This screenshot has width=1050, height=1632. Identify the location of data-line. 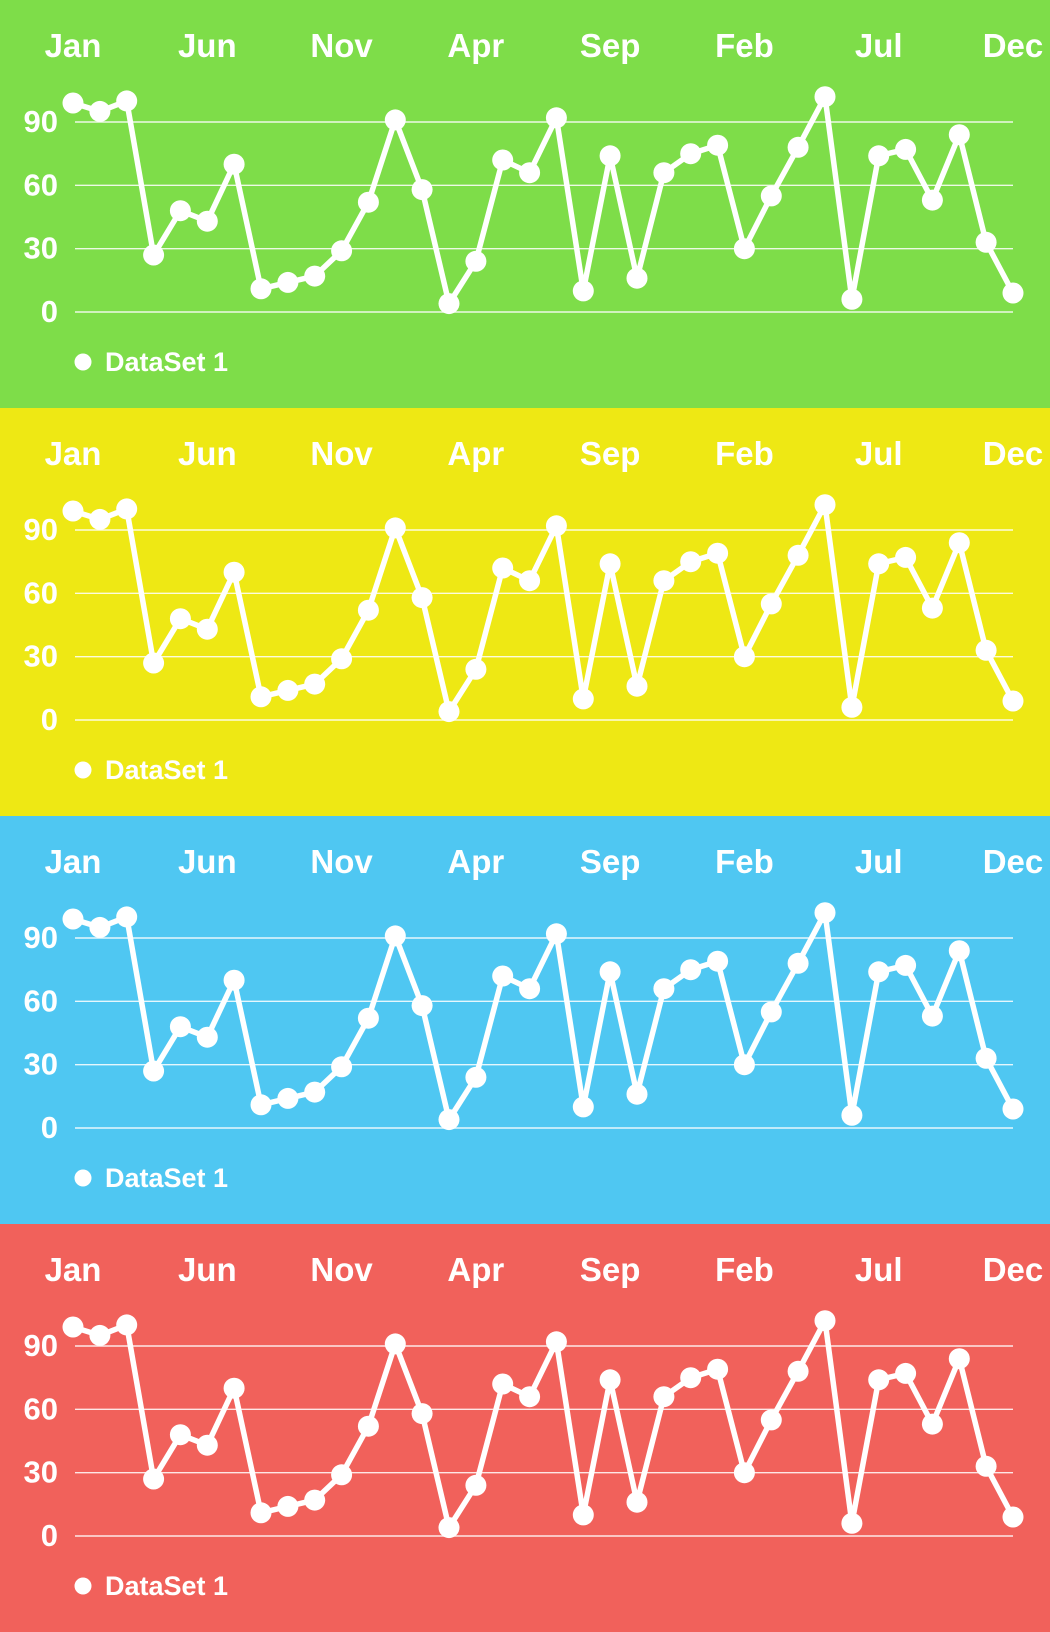
(543, 1424).